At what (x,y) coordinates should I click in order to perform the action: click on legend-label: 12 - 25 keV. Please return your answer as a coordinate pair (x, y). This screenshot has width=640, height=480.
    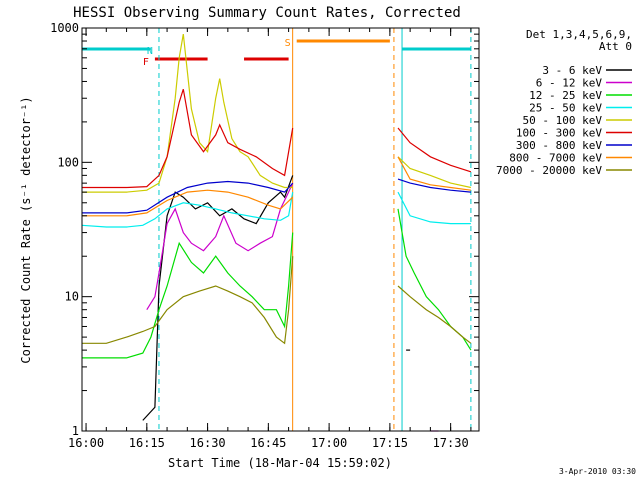
    Looking at the image, I should click on (565, 95).